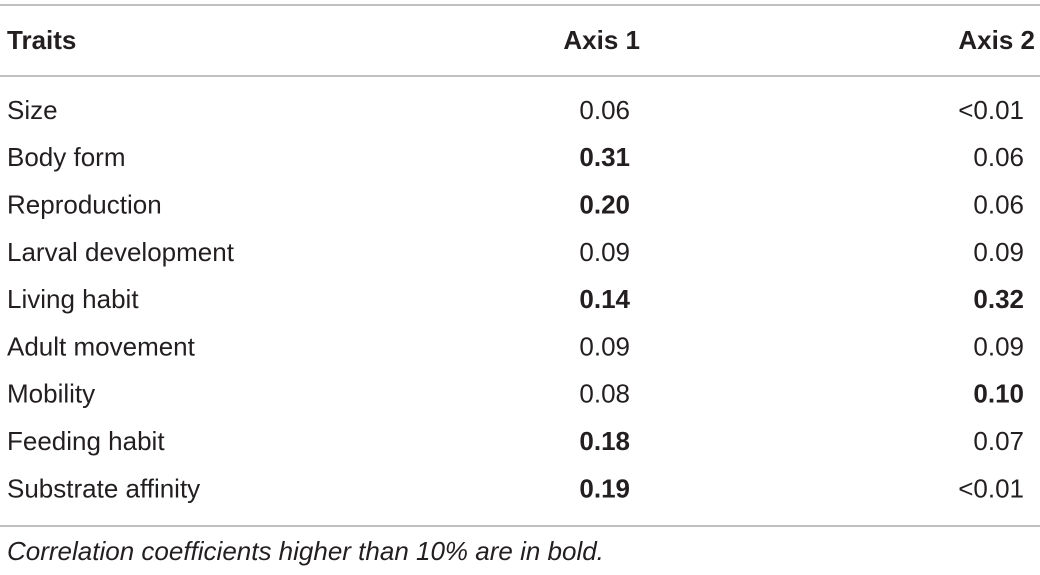  What do you see at coordinates (66, 157) in the screenshot?
I see `row-label: Body form` at bounding box center [66, 157].